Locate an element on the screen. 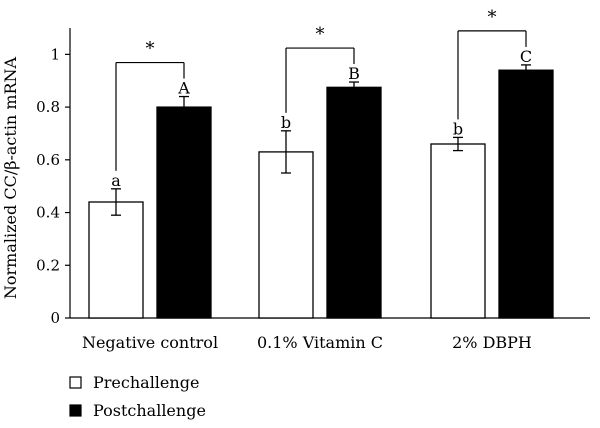 The width and height of the screenshot is (600, 428). legend: Prechallenge Postchallenge is located at coordinates (137, 396).